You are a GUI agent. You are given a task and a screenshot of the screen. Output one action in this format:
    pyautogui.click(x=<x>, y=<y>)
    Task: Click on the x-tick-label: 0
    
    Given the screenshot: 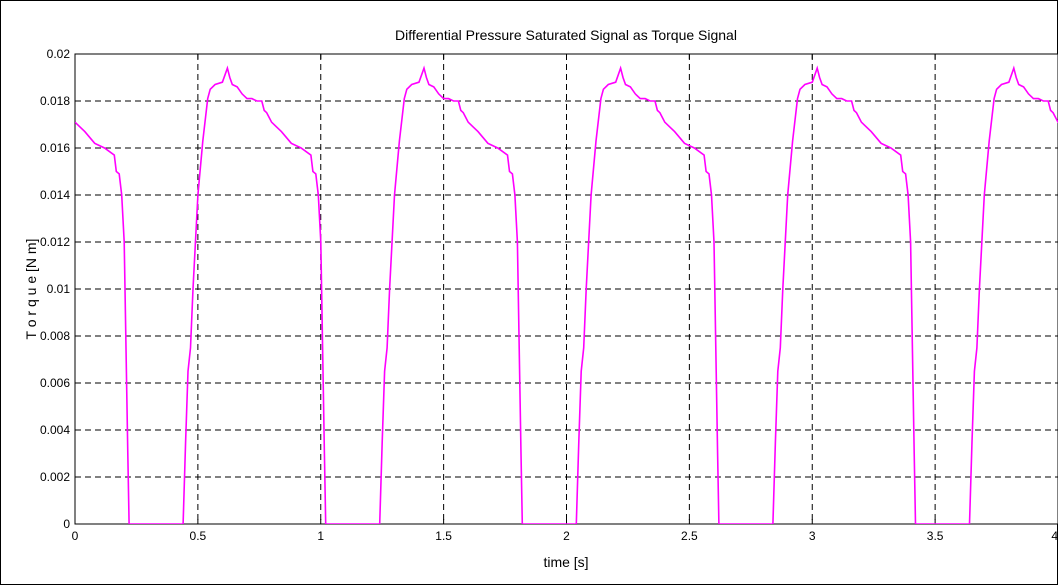 What is the action you would take?
    pyautogui.click(x=75, y=536)
    